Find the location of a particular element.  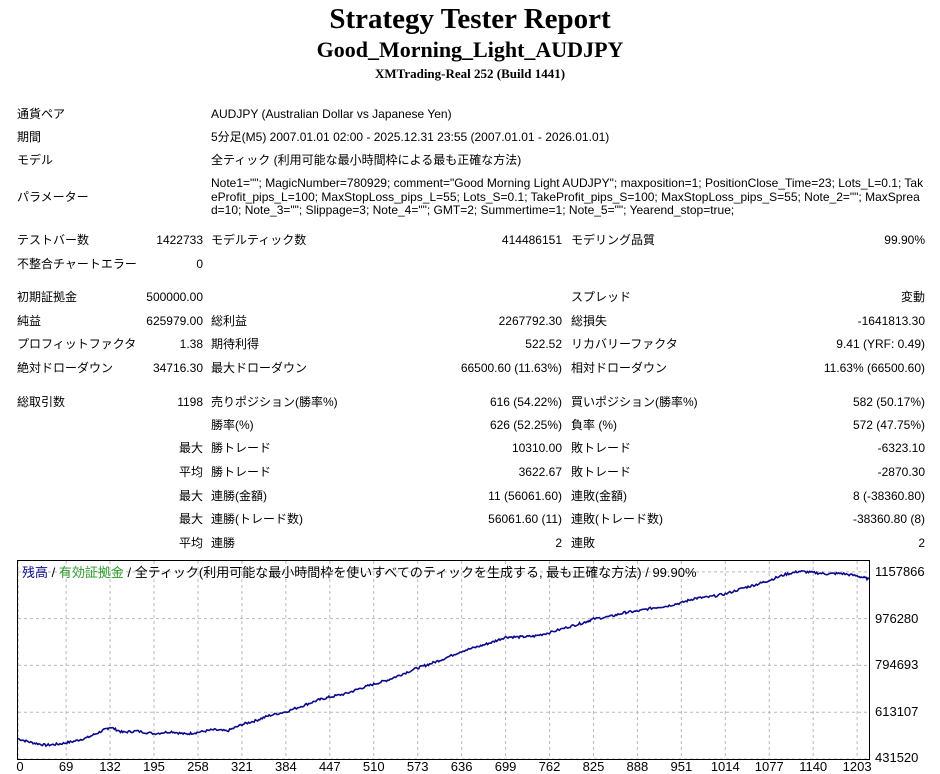

x-tick-label-2: 132 is located at coordinates (110, 766).